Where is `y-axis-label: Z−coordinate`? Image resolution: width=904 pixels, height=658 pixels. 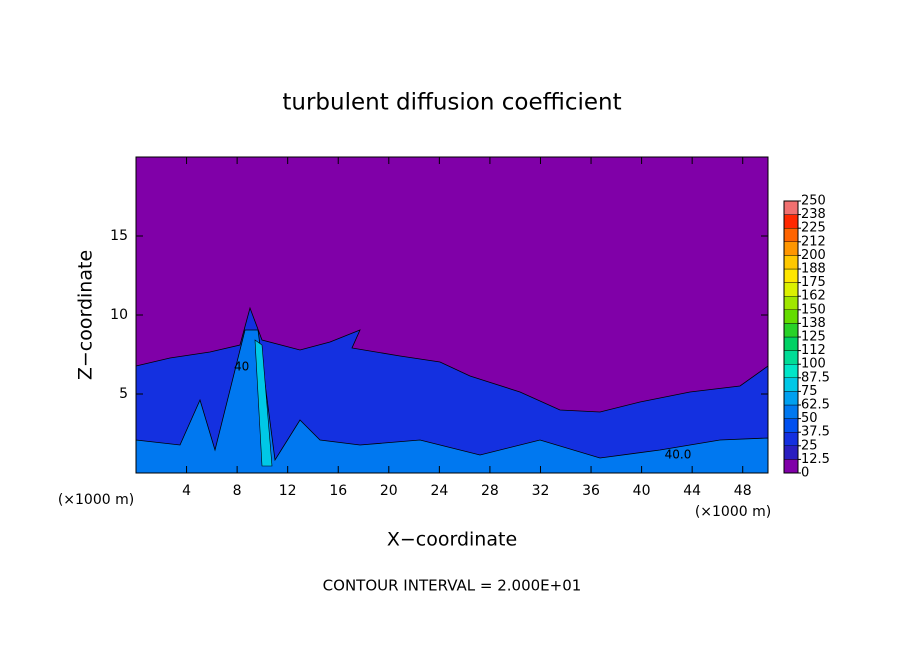
y-axis-label: Z−coordinate is located at coordinates (86, 315).